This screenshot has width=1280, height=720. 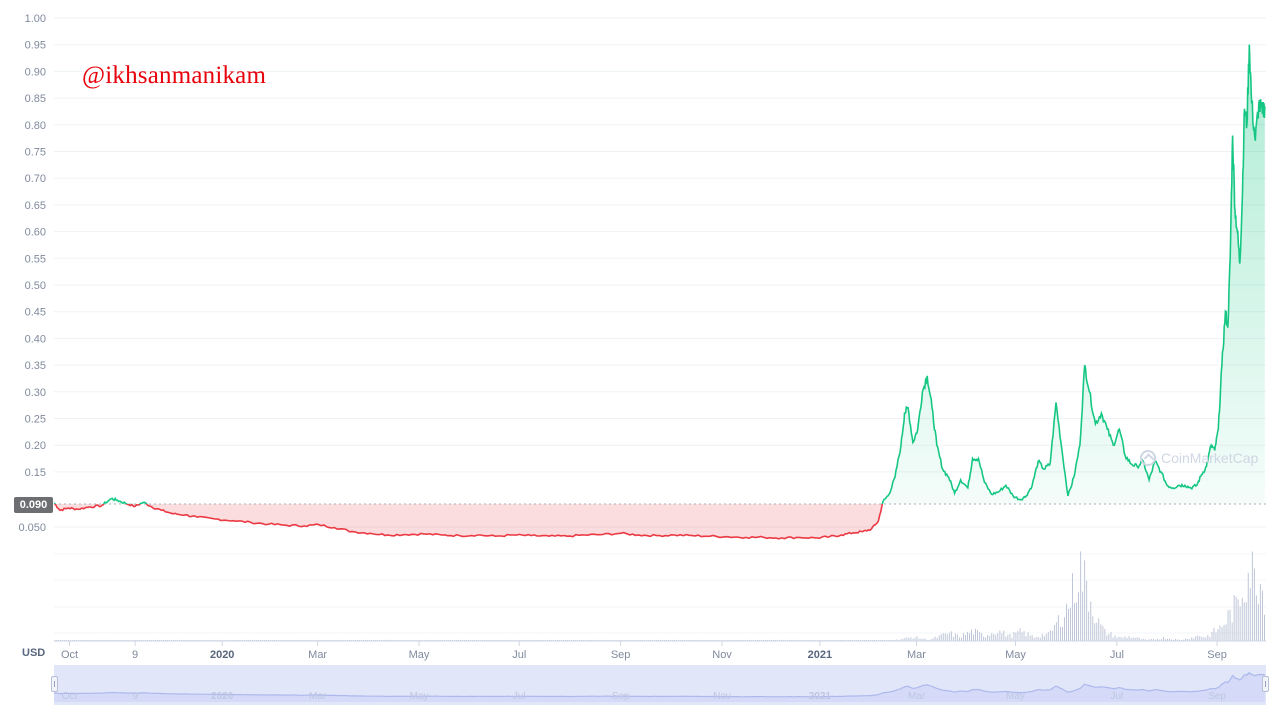 I want to click on y-tick-label: 0.45, so click(x=35, y=313).